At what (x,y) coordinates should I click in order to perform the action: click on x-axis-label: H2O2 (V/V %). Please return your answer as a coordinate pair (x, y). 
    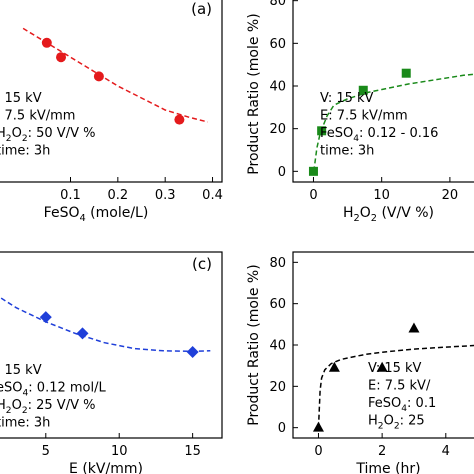
    Looking at the image, I should click on (388, 214).